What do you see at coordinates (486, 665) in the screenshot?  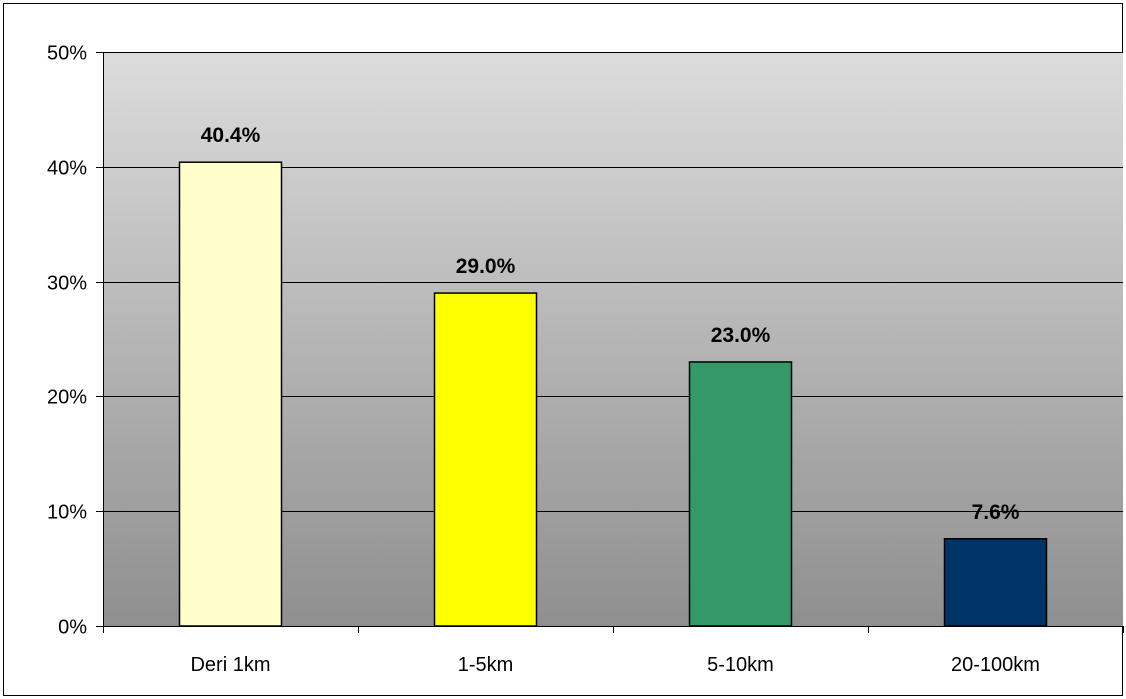 I see `x-tick-label: 1-5km` at bounding box center [486, 665].